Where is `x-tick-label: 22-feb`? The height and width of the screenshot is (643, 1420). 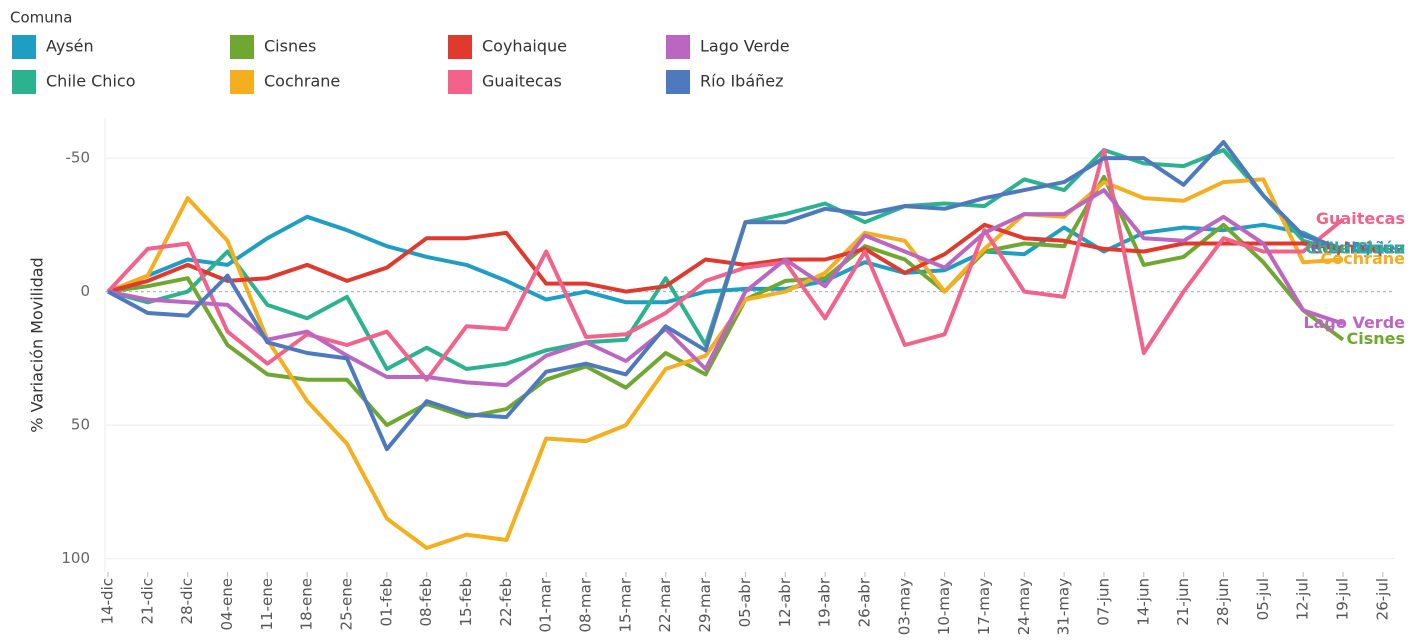 x-tick-label: 22-feb is located at coordinates (506, 602).